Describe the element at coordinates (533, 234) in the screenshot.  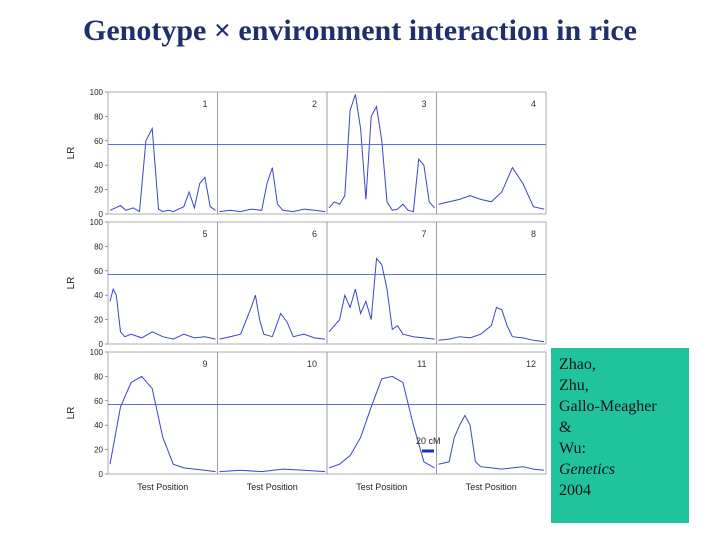
I see `panel-label: 8` at that location.